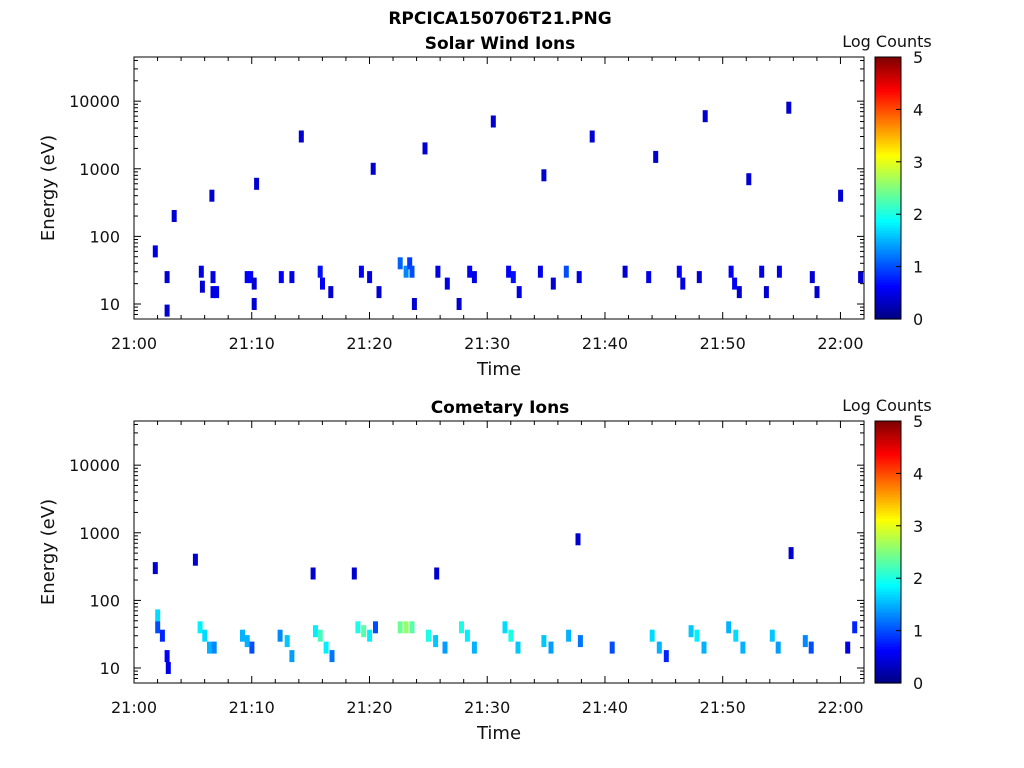 The width and height of the screenshot is (1024, 768). I want to click on colorbar-label: Log Counts, so click(887, 405).